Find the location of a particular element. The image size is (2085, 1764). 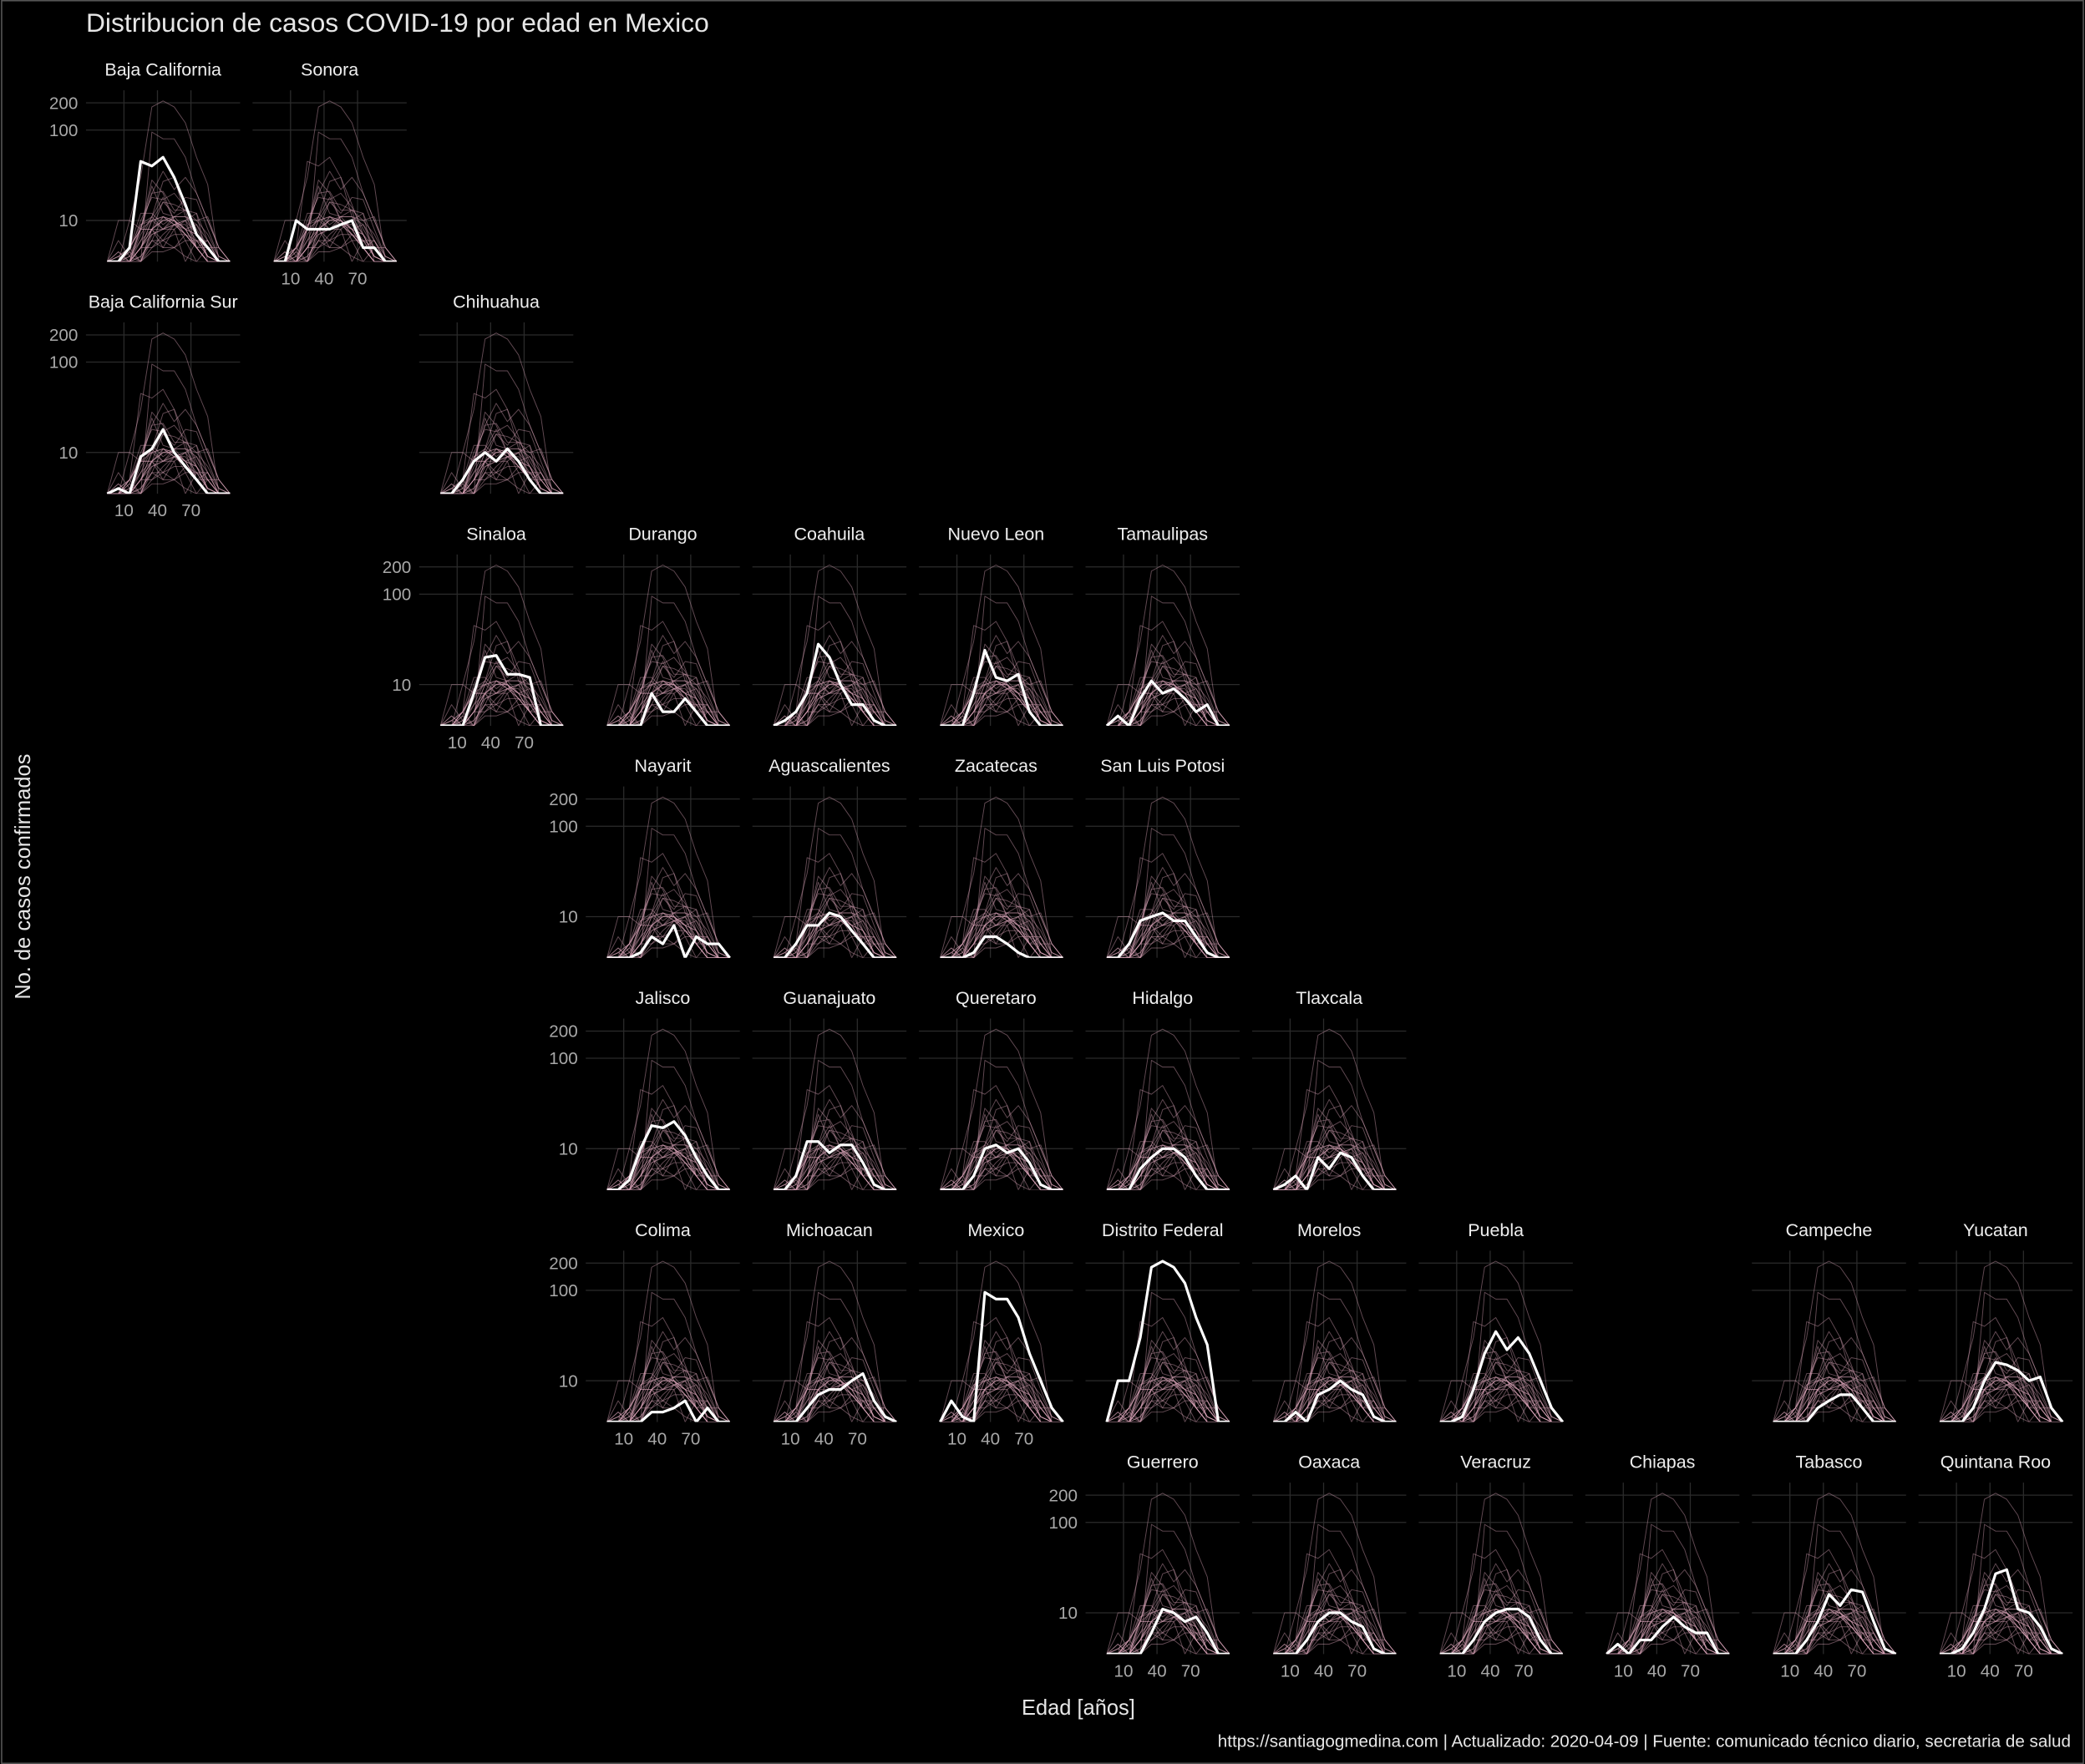

panel: Sinaloa 10 100 200 10 40 70 is located at coordinates (478, 638).